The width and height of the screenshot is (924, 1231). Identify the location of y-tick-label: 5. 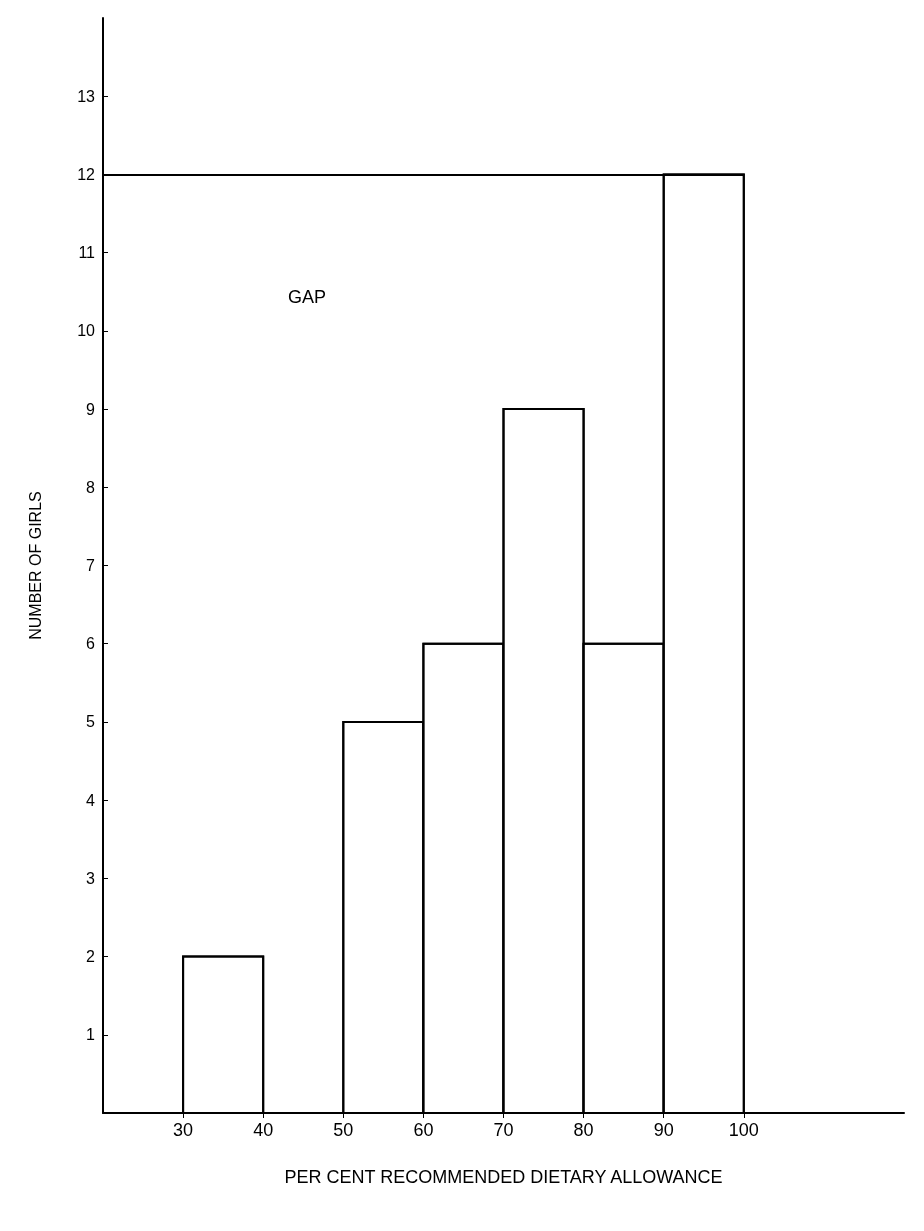
(91, 722).